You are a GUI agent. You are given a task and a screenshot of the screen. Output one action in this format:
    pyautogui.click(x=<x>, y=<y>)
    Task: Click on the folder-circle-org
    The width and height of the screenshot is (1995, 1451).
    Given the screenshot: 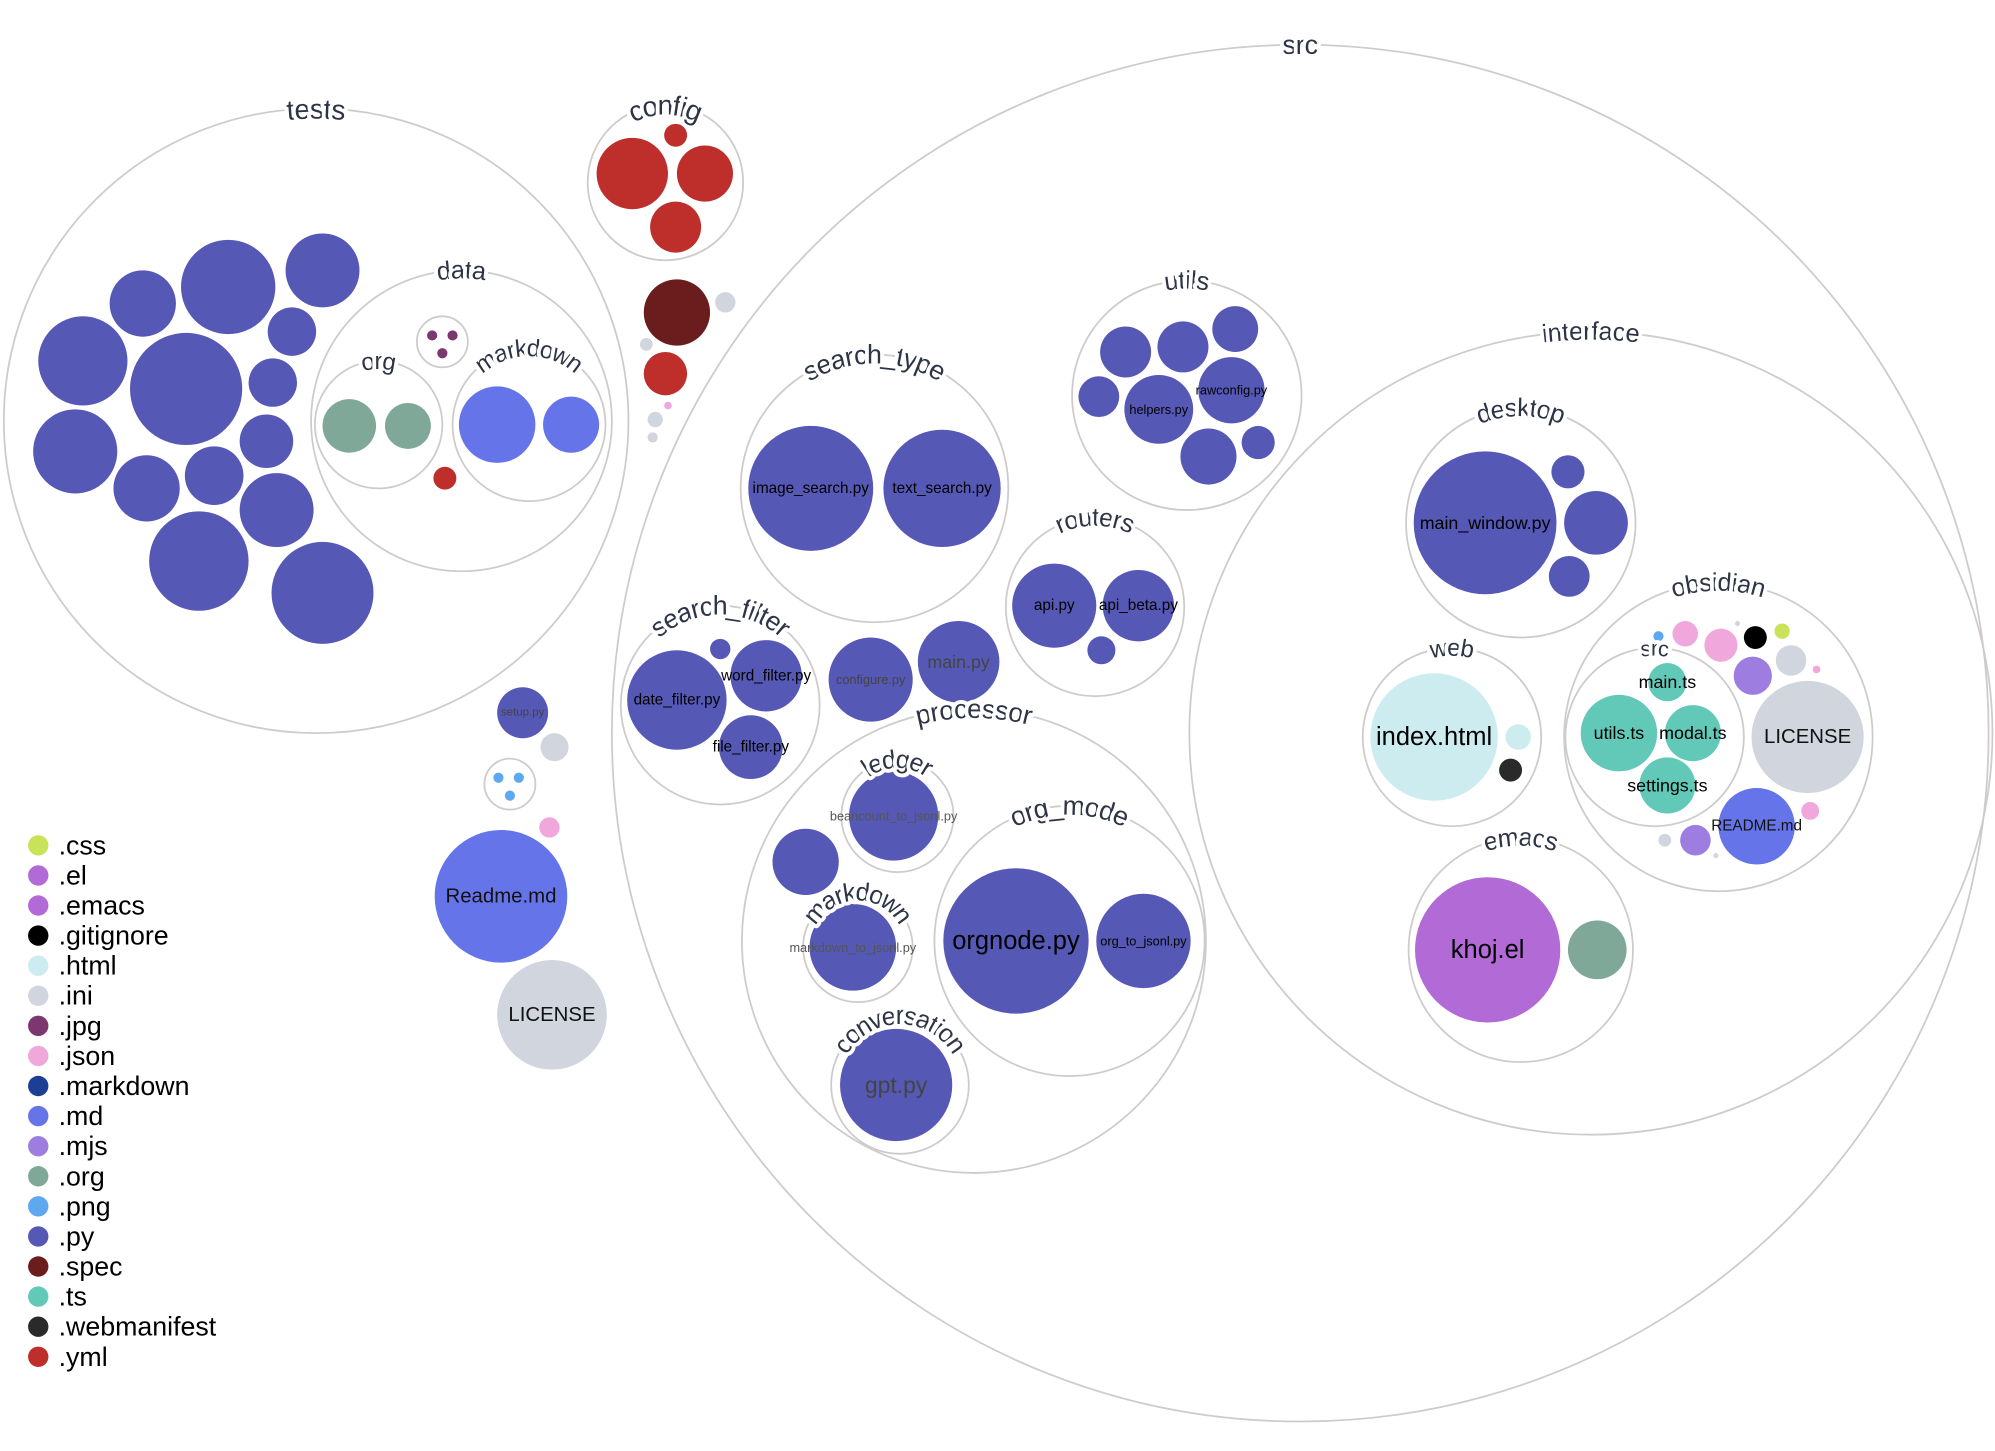 What is the action you would take?
    pyautogui.click(x=378, y=425)
    